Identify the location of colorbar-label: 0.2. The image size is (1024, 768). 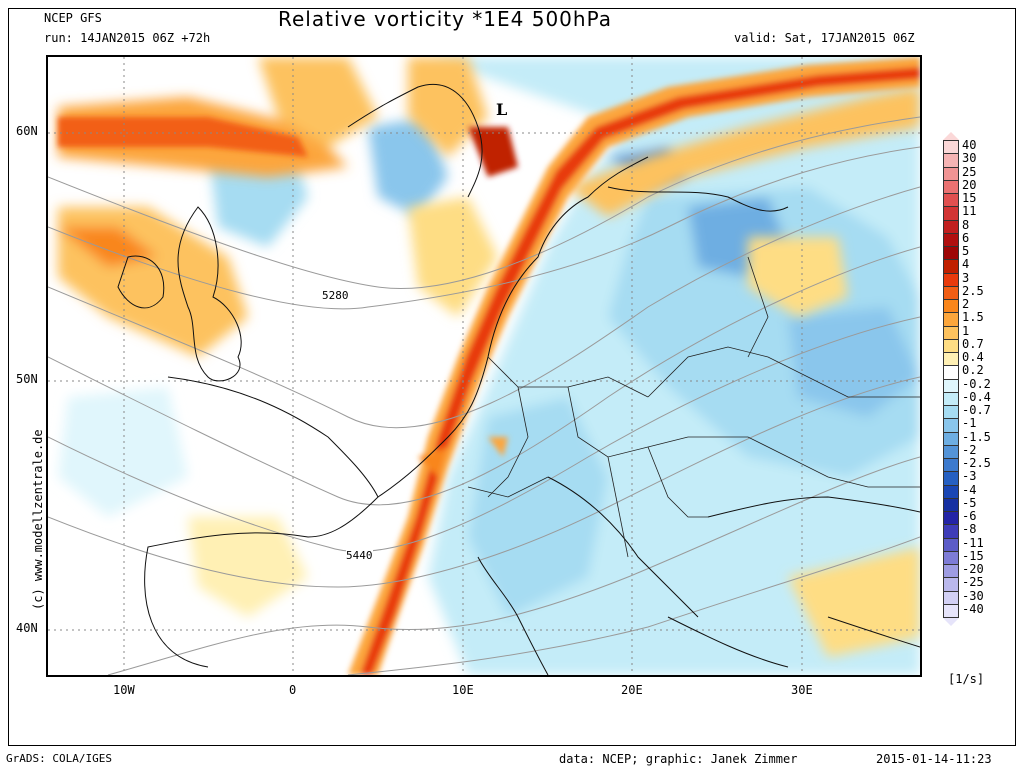
(973, 370).